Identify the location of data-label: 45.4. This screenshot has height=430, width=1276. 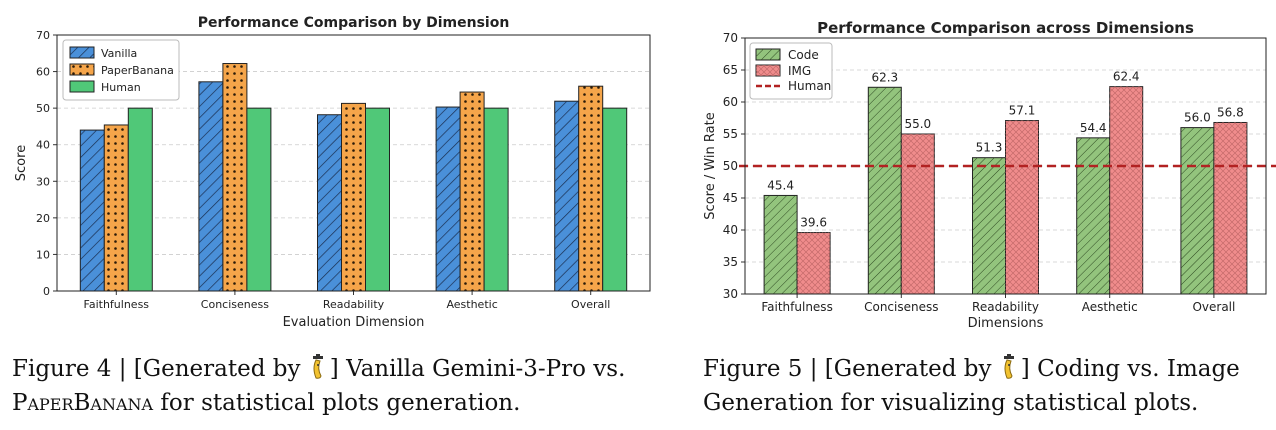
(780, 185).